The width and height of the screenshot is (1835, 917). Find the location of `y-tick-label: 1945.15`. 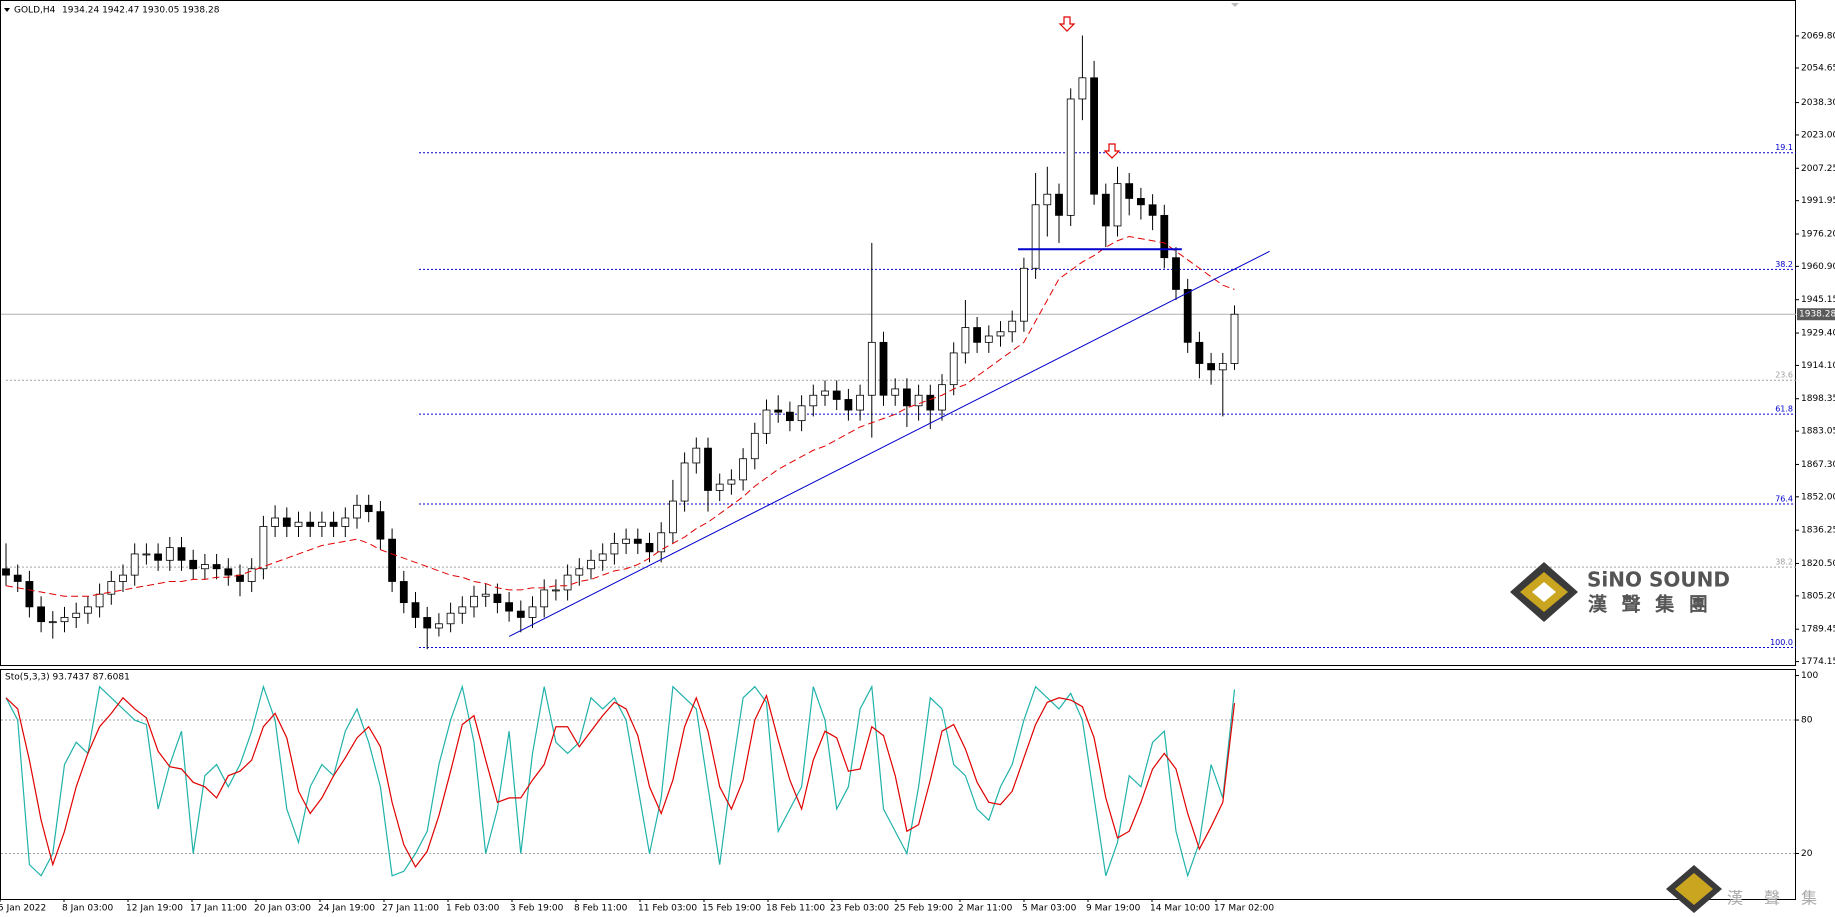

y-tick-label: 1945.15 is located at coordinates (1818, 300).